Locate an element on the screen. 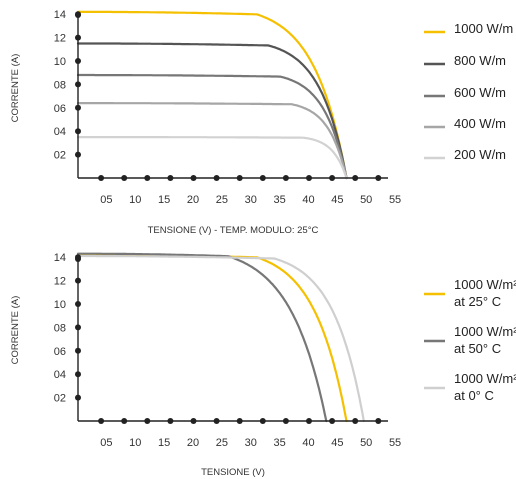 This screenshot has height=479, width=516. legend-label-1-line1: 1000 W/m² is located at coordinates (485, 284).